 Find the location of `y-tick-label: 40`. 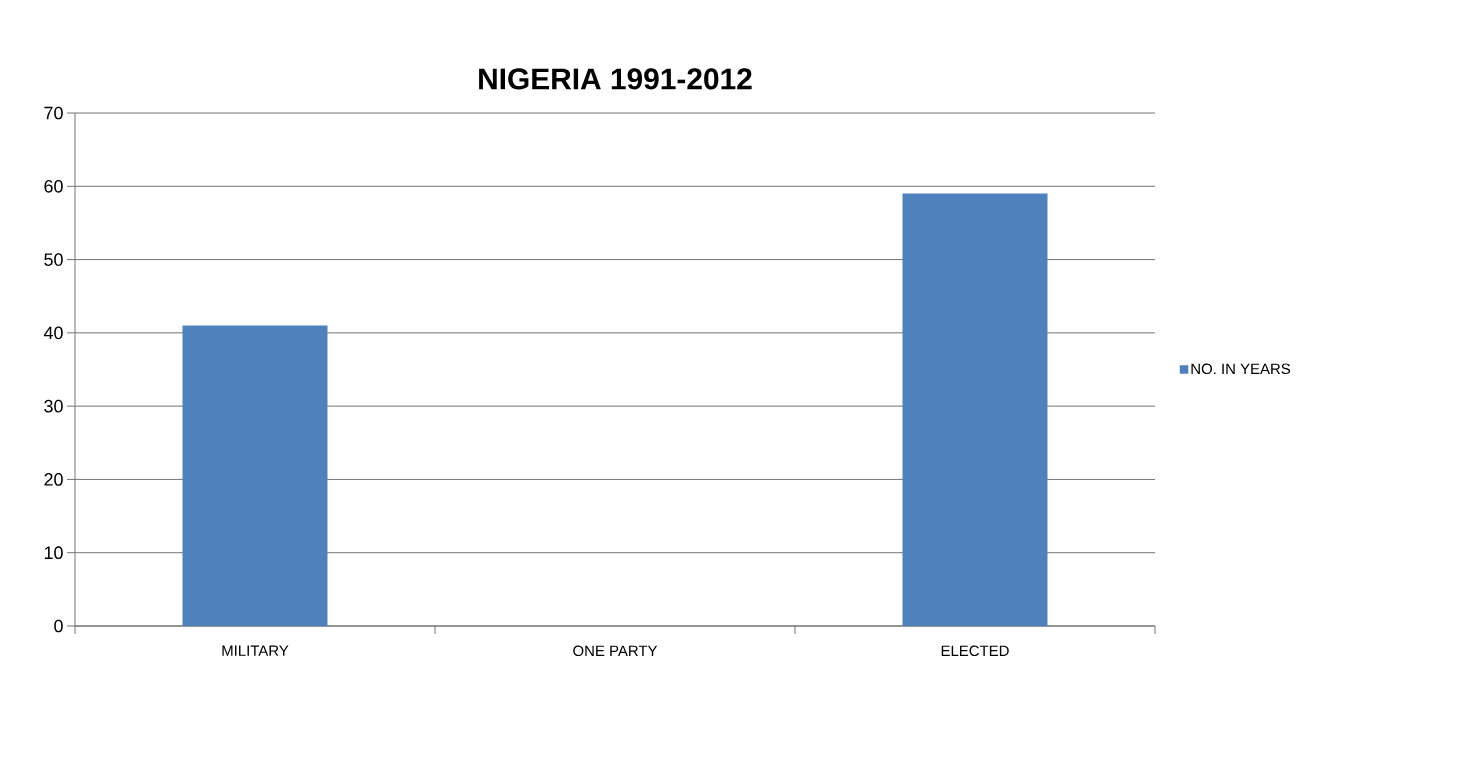

y-tick-label: 40 is located at coordinates (53, 333).